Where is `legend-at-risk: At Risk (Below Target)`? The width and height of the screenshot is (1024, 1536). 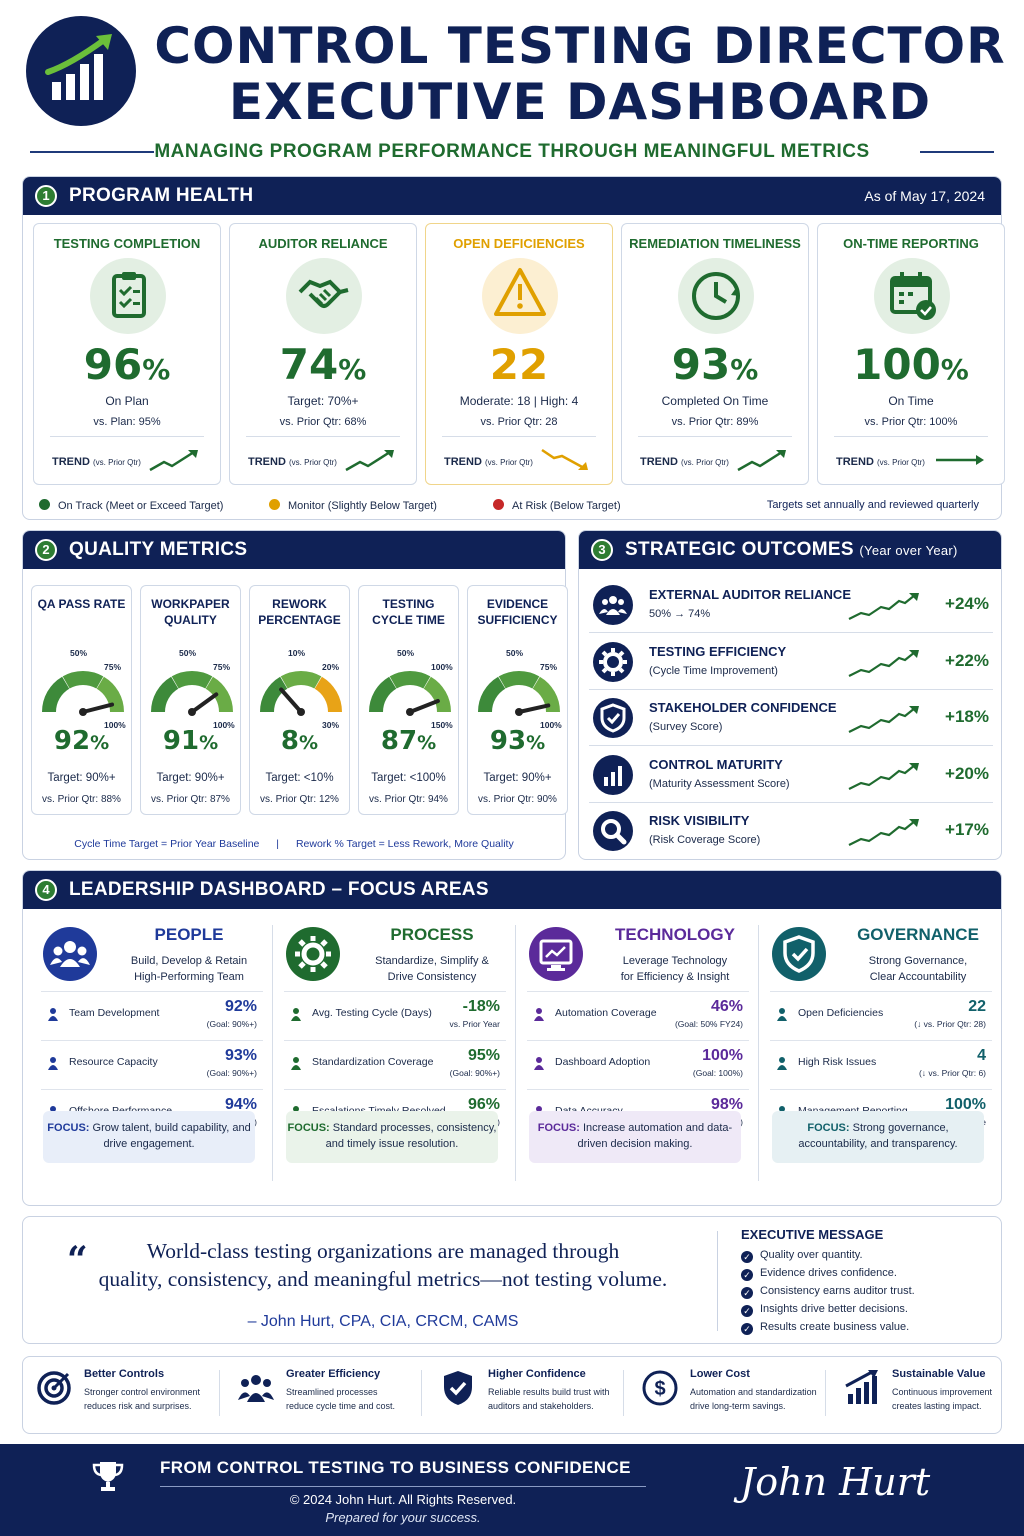 legend-at-risk: At Risk (Below Target) is located at coordinates (557, 505).